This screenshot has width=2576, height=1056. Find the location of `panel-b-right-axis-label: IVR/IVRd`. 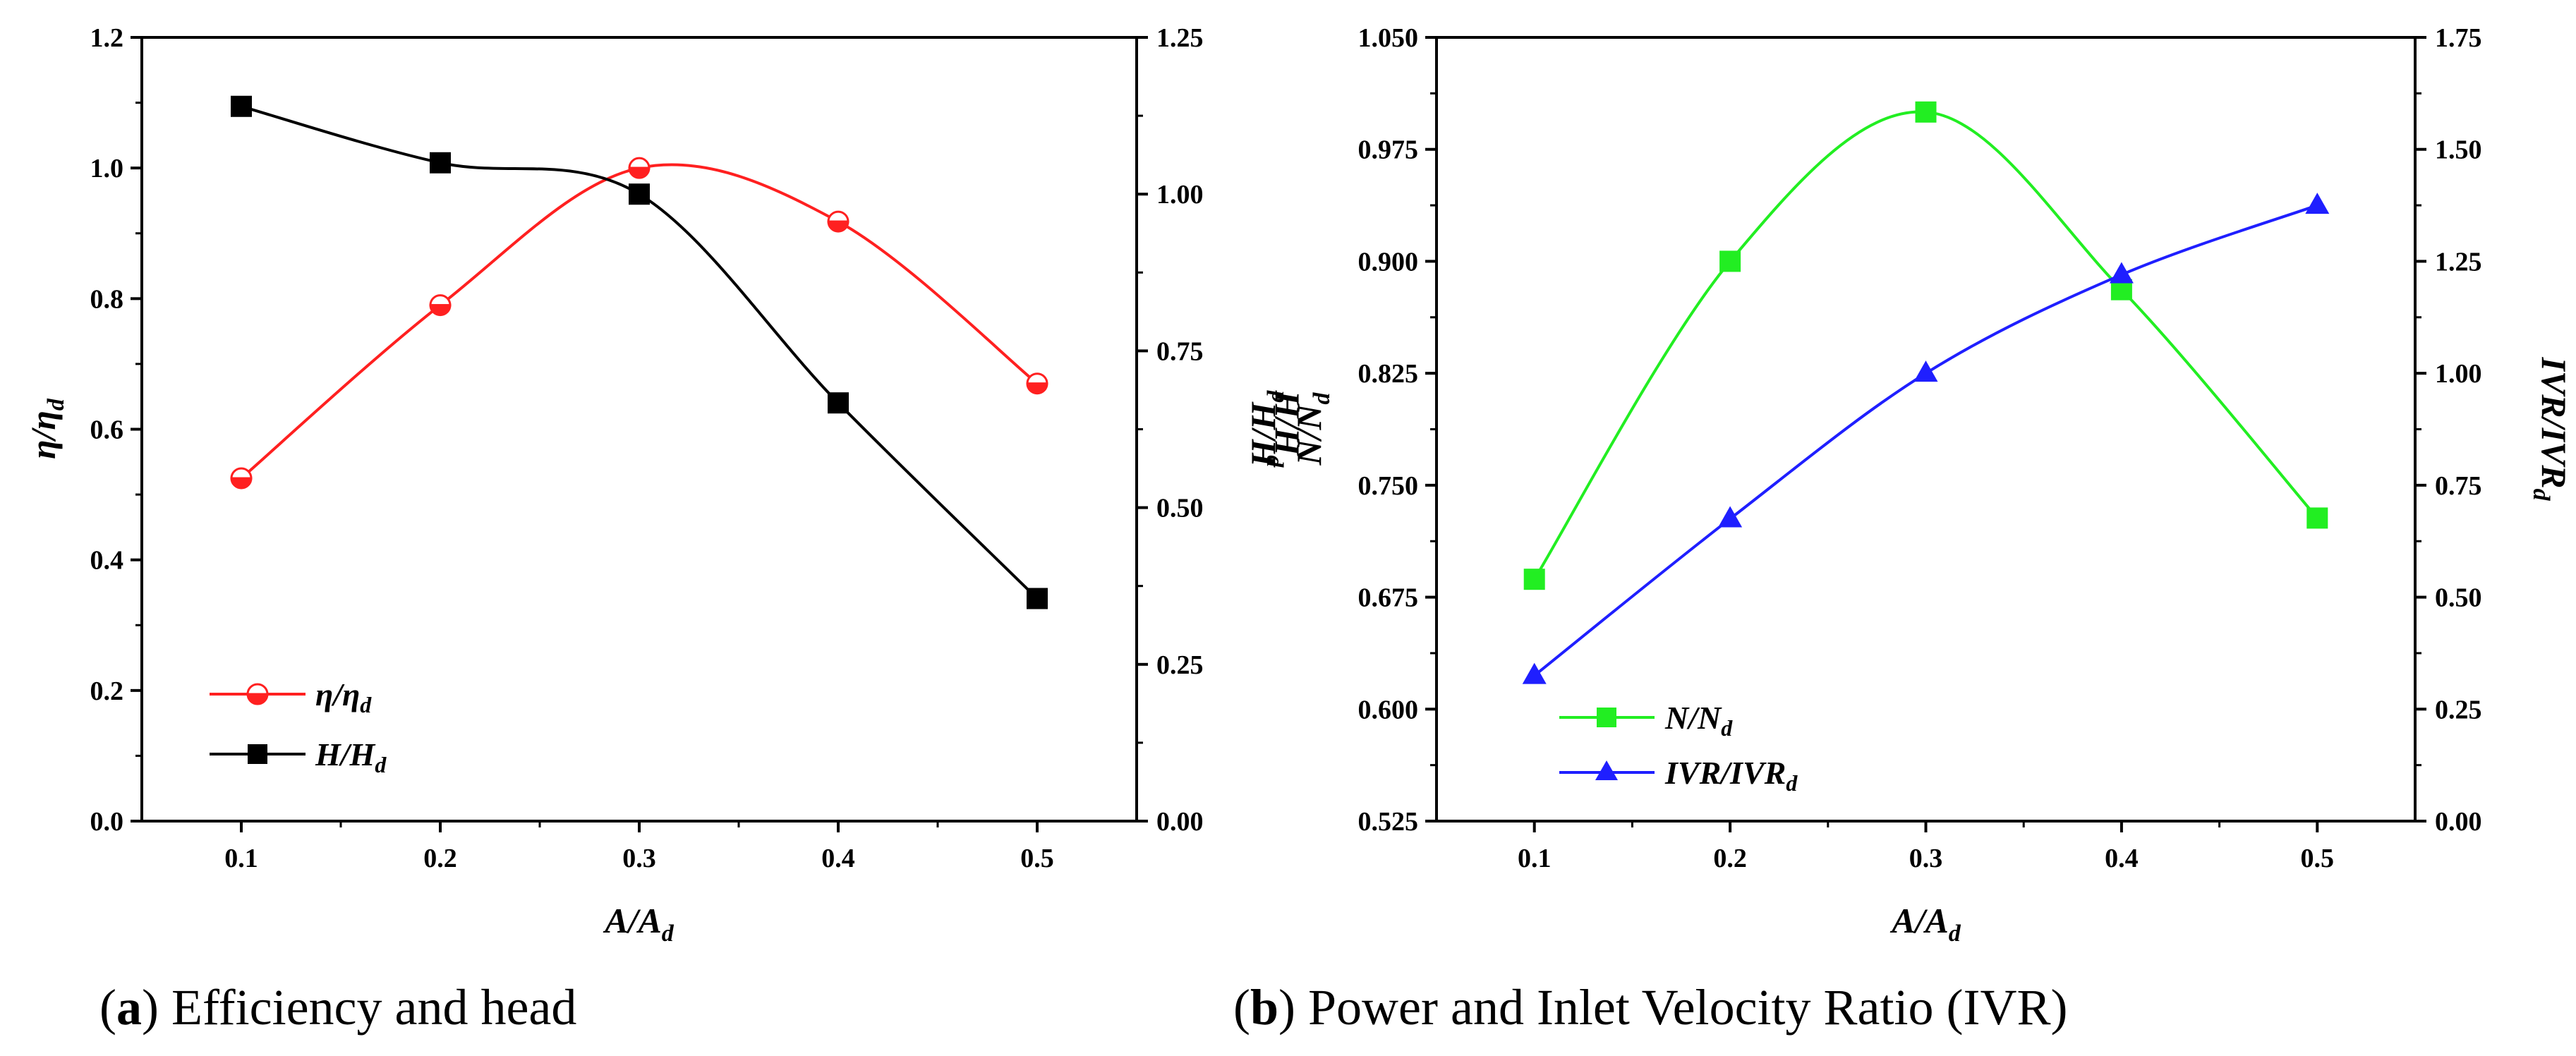

panel-b-right-axis-label: IVR/IVRd is located at coordinates (2551, 429).